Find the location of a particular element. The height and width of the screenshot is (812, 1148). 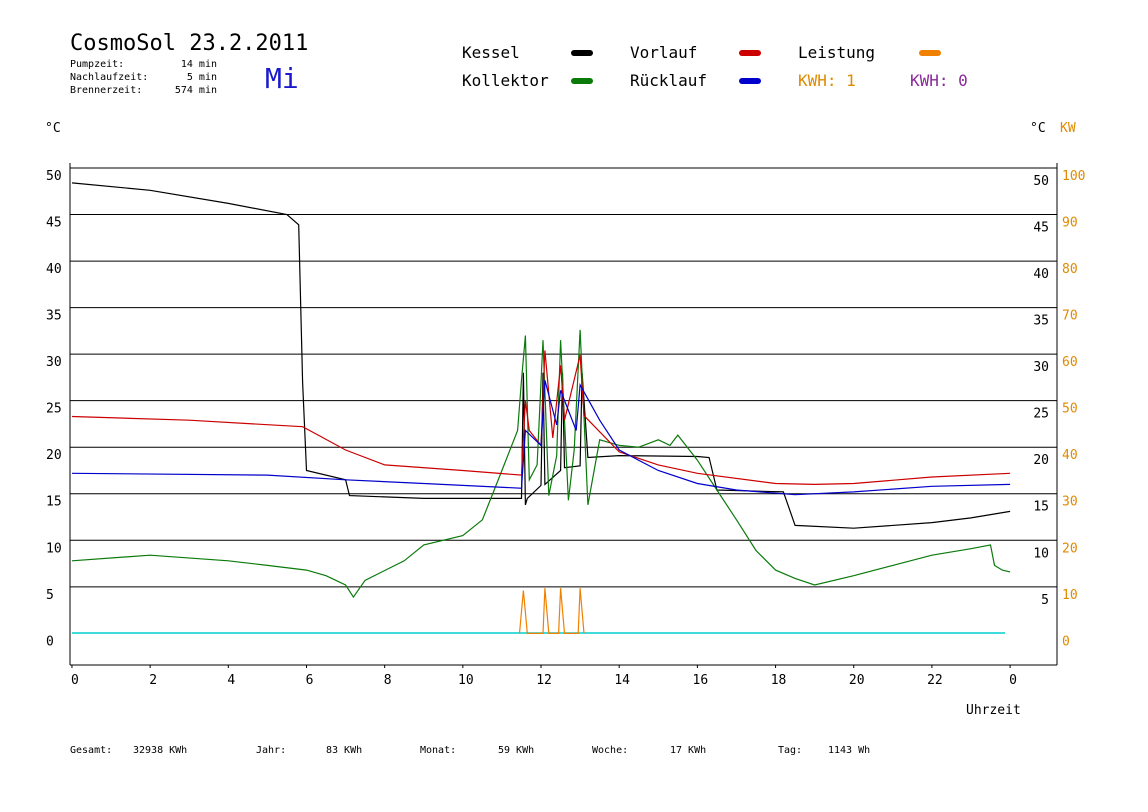

info-label: Pumpzeit: is located at coordinates (97, 64).